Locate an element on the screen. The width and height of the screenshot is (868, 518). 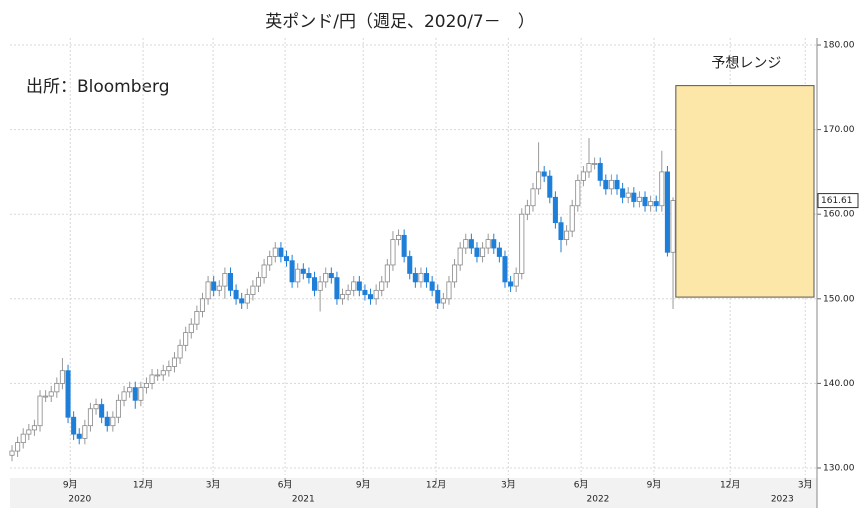
price-marker is located at coordinates (838, 201).